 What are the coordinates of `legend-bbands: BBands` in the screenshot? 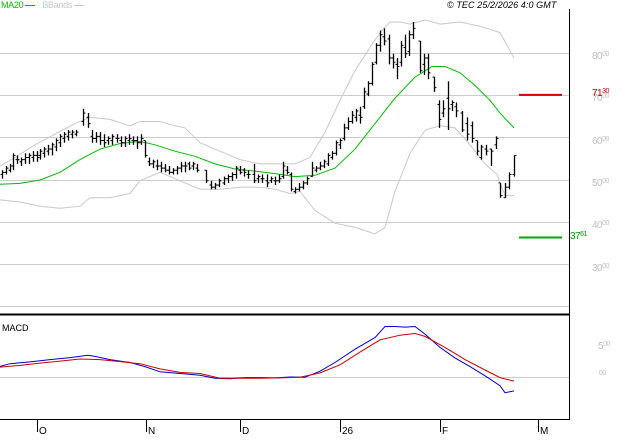 It's located at (63, 5).